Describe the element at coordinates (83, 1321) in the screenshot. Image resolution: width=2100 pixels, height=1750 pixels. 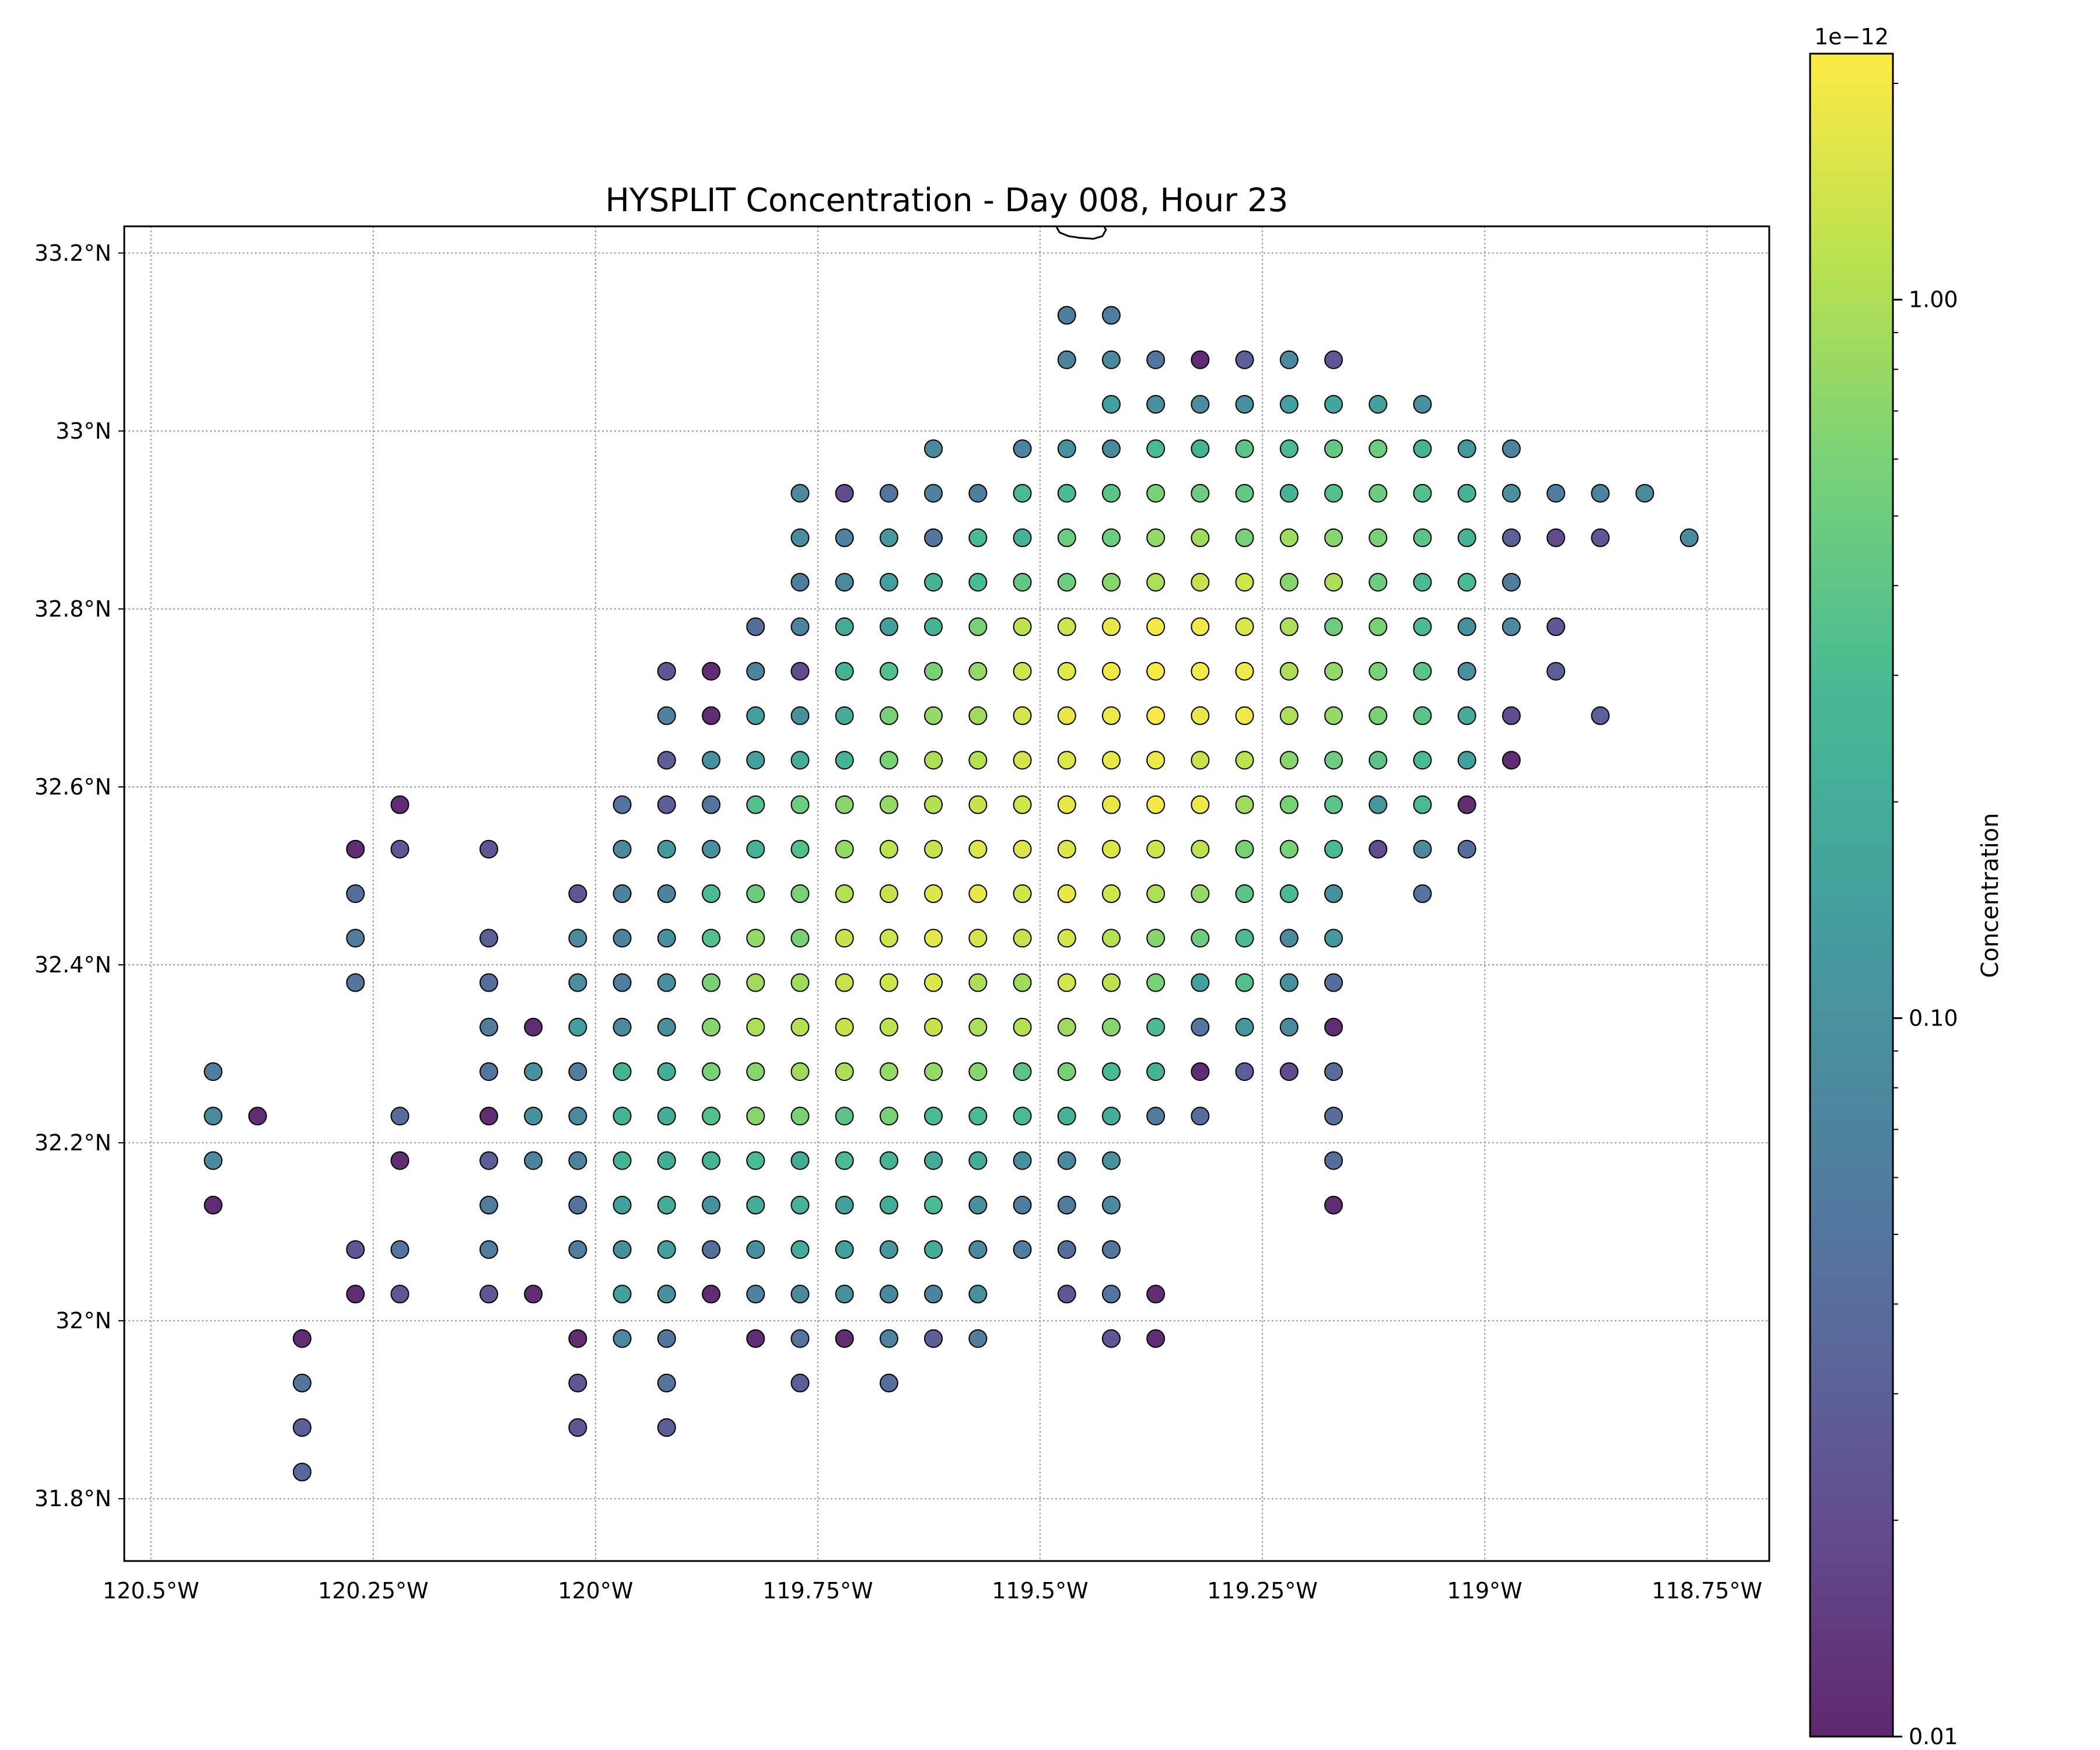
I see `y-tick-label: 32°N` at that location.